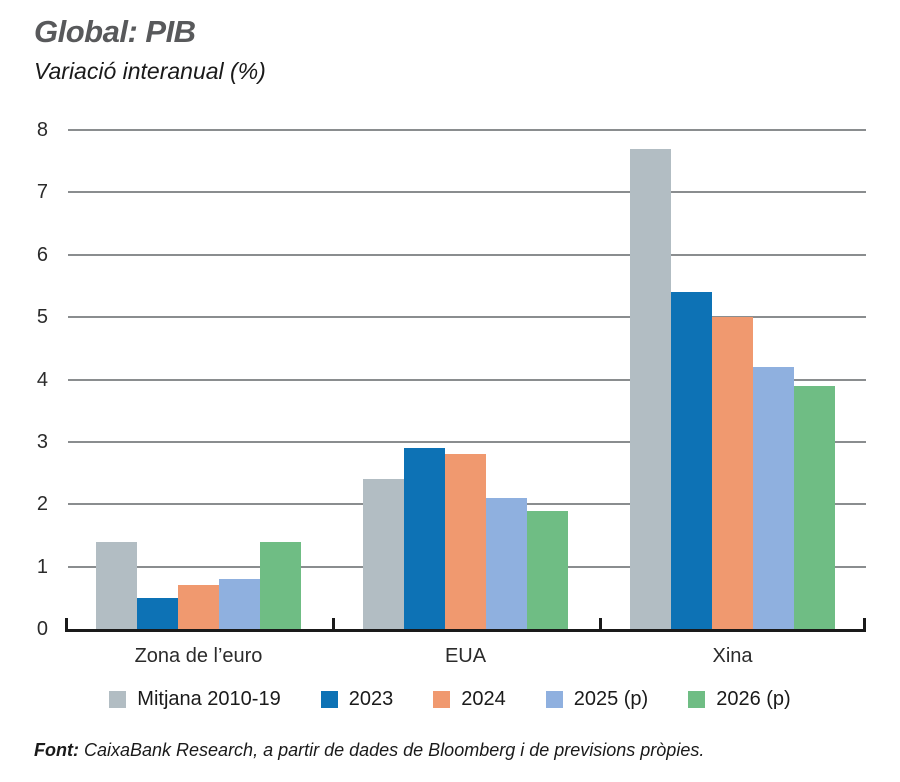 Image resolution: width=900 pixels, height=782 pixels. What do you see at coordinates (56, 750) in the screenshot?
I see `source-label: Font:` at bounding box center [56, 750].